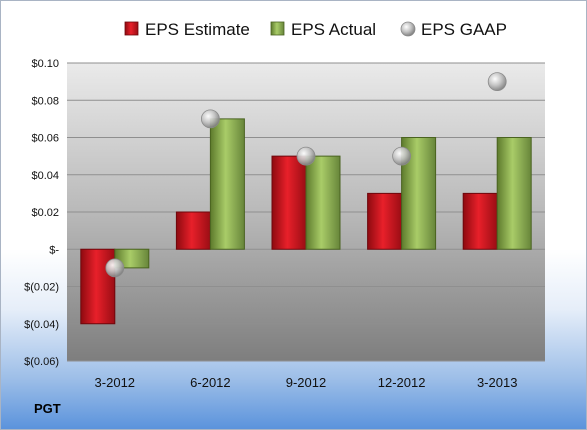 The image size is (587, 430). I want to click on y-tick-label: $(0.02), so click(41, 288).